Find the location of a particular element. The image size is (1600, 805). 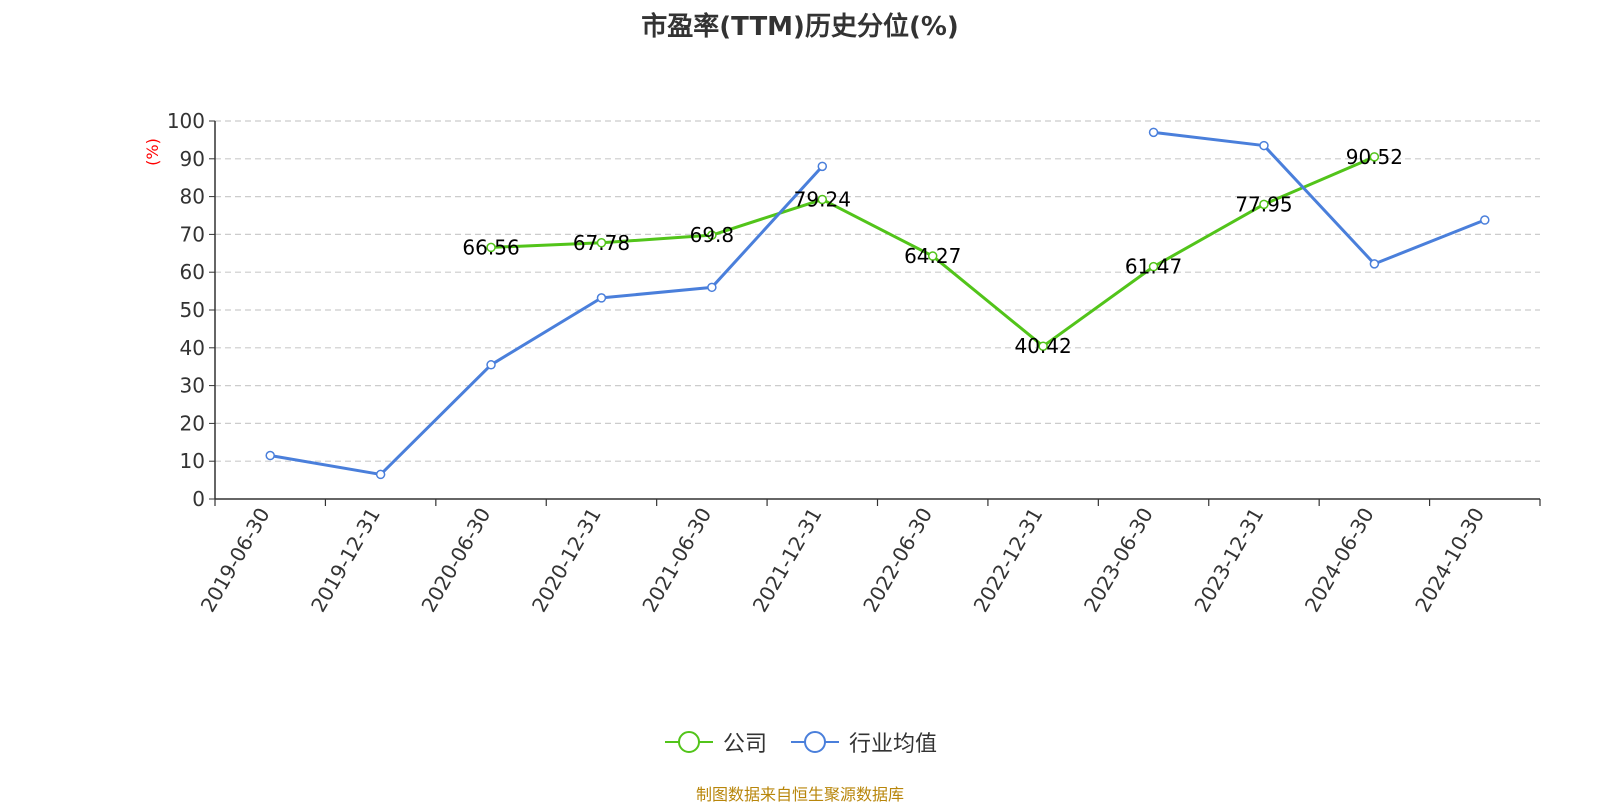

x-tick-label: 2023-06-30 is located at coordinates (1118, 560).